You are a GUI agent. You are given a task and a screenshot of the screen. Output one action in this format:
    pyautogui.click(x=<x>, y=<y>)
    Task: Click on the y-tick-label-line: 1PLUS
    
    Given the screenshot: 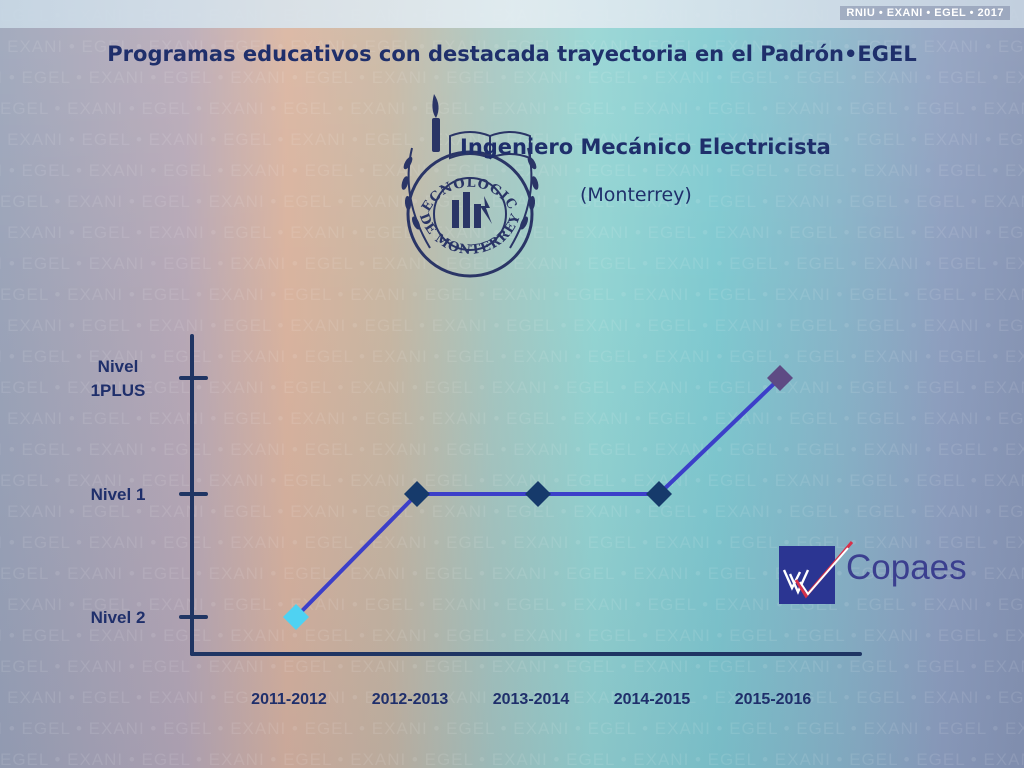 What is the action you would take?
    pyautogui.click(x=118, y=390)
    